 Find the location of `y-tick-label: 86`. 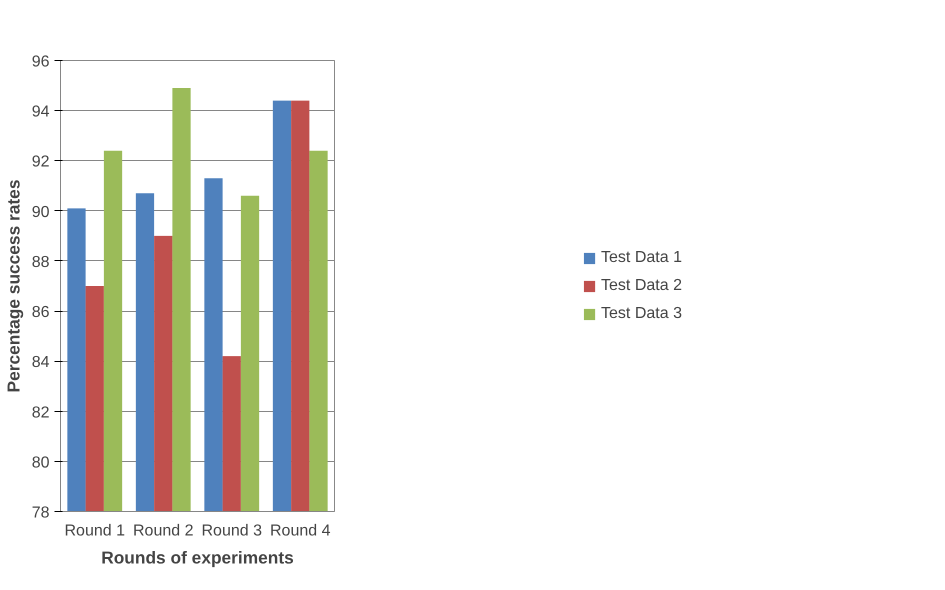

y-tick-label: 86 is located at coordinates (41, 313).